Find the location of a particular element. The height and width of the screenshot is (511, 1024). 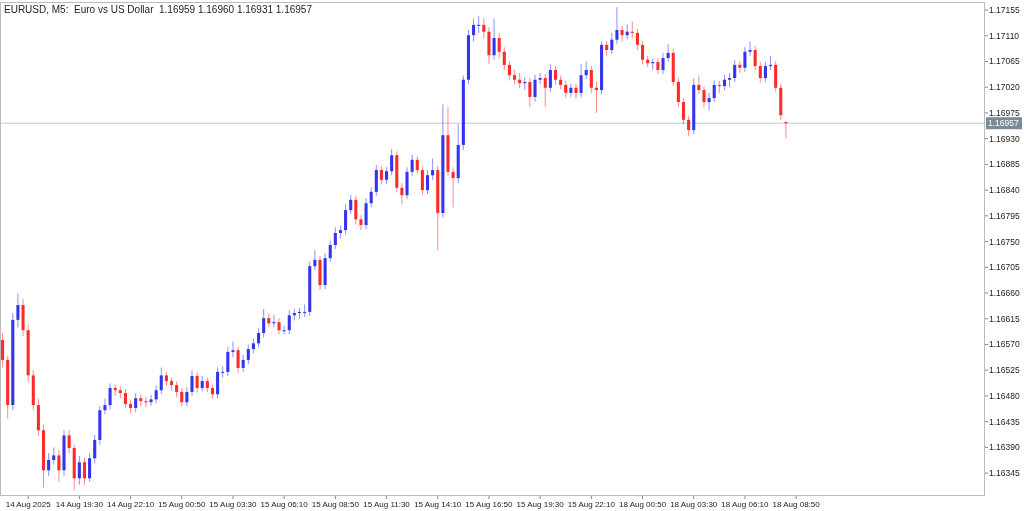

x-tick-label: 15 Aug 00:50 is located at coordinates (182, 504).